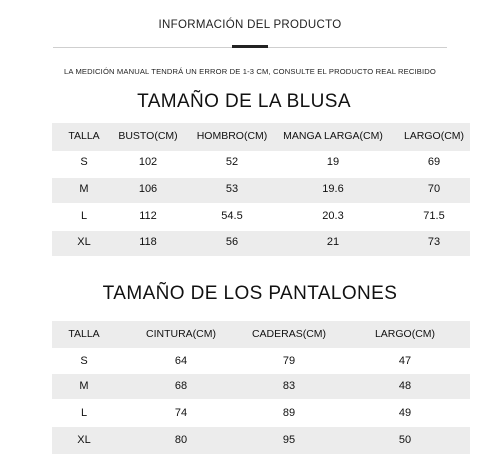 The width and height of the screenshot is (500, 474). Describe the element at coordinates (434, 242) in the screenshot. I see `measurement-cell: 73` at that location.